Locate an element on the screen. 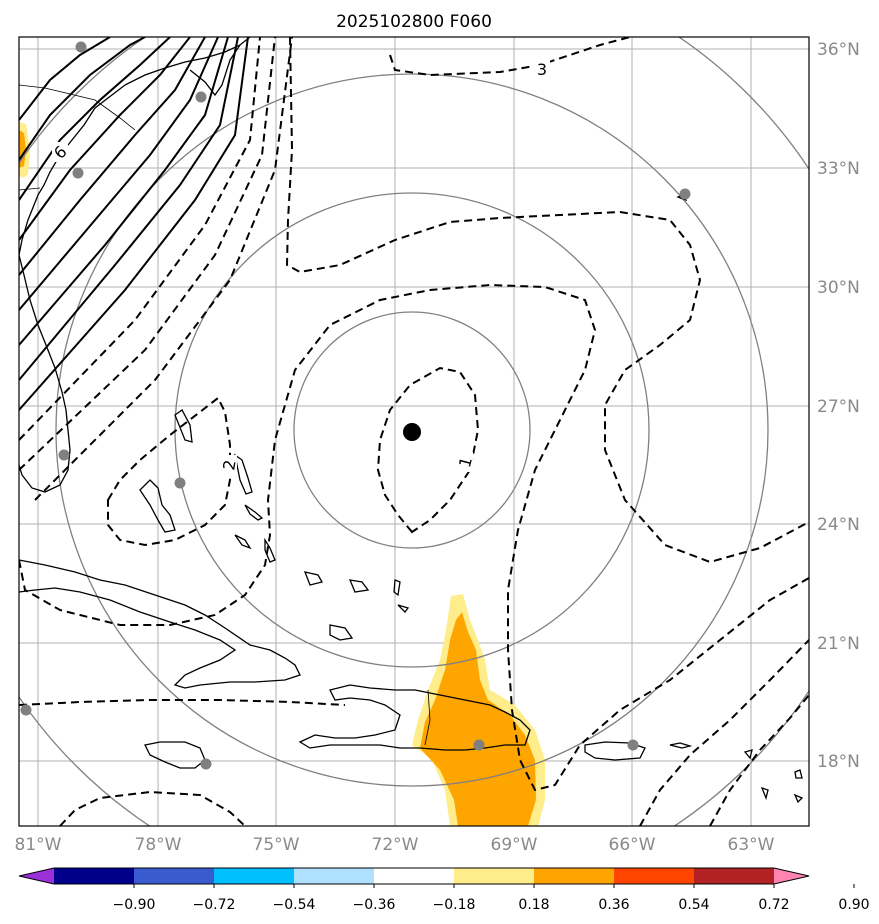 This screenshot has width=879, height=924. andros is located at coordinates (157, 506).